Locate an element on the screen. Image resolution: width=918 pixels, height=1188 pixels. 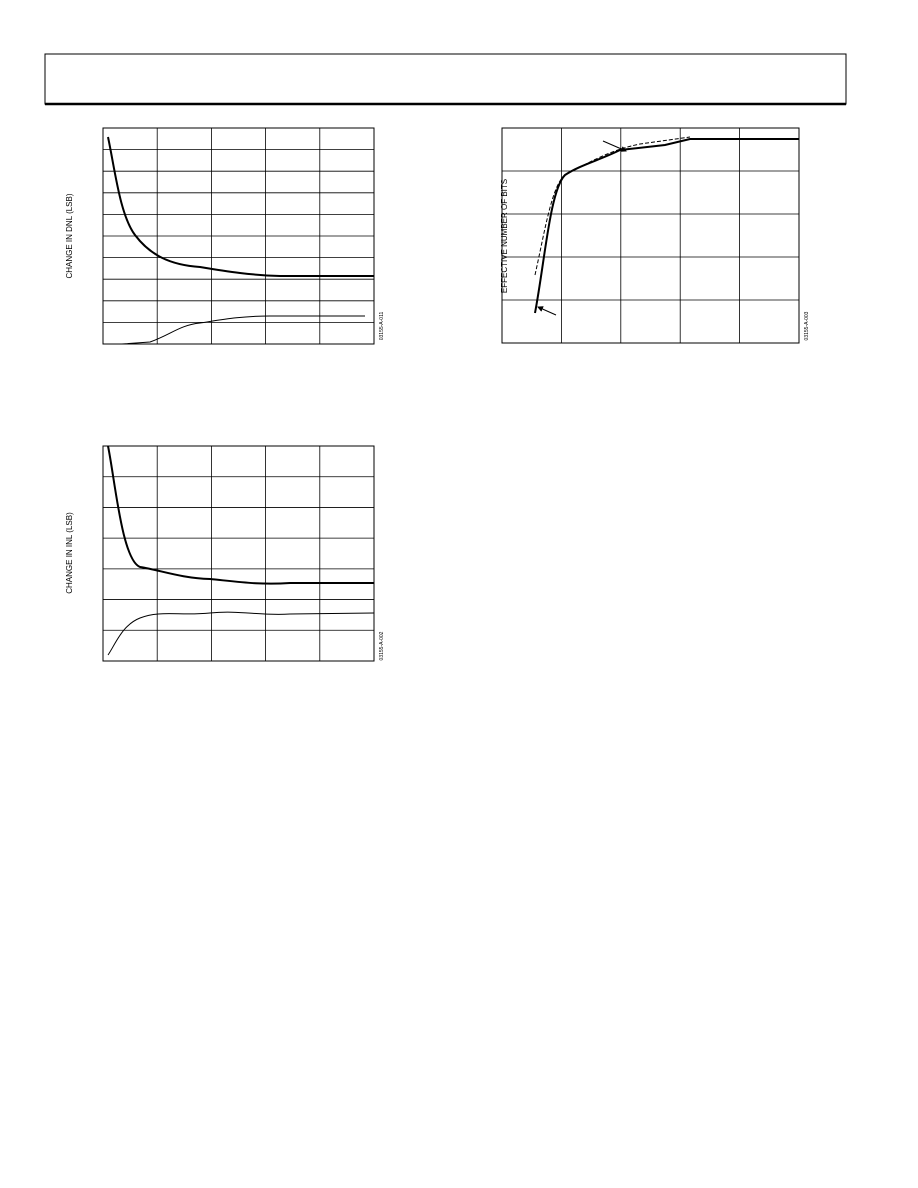
inl-chart: CHANGE IN INL (LSB) 03155-A-002 is located at coordinates (225, 553).